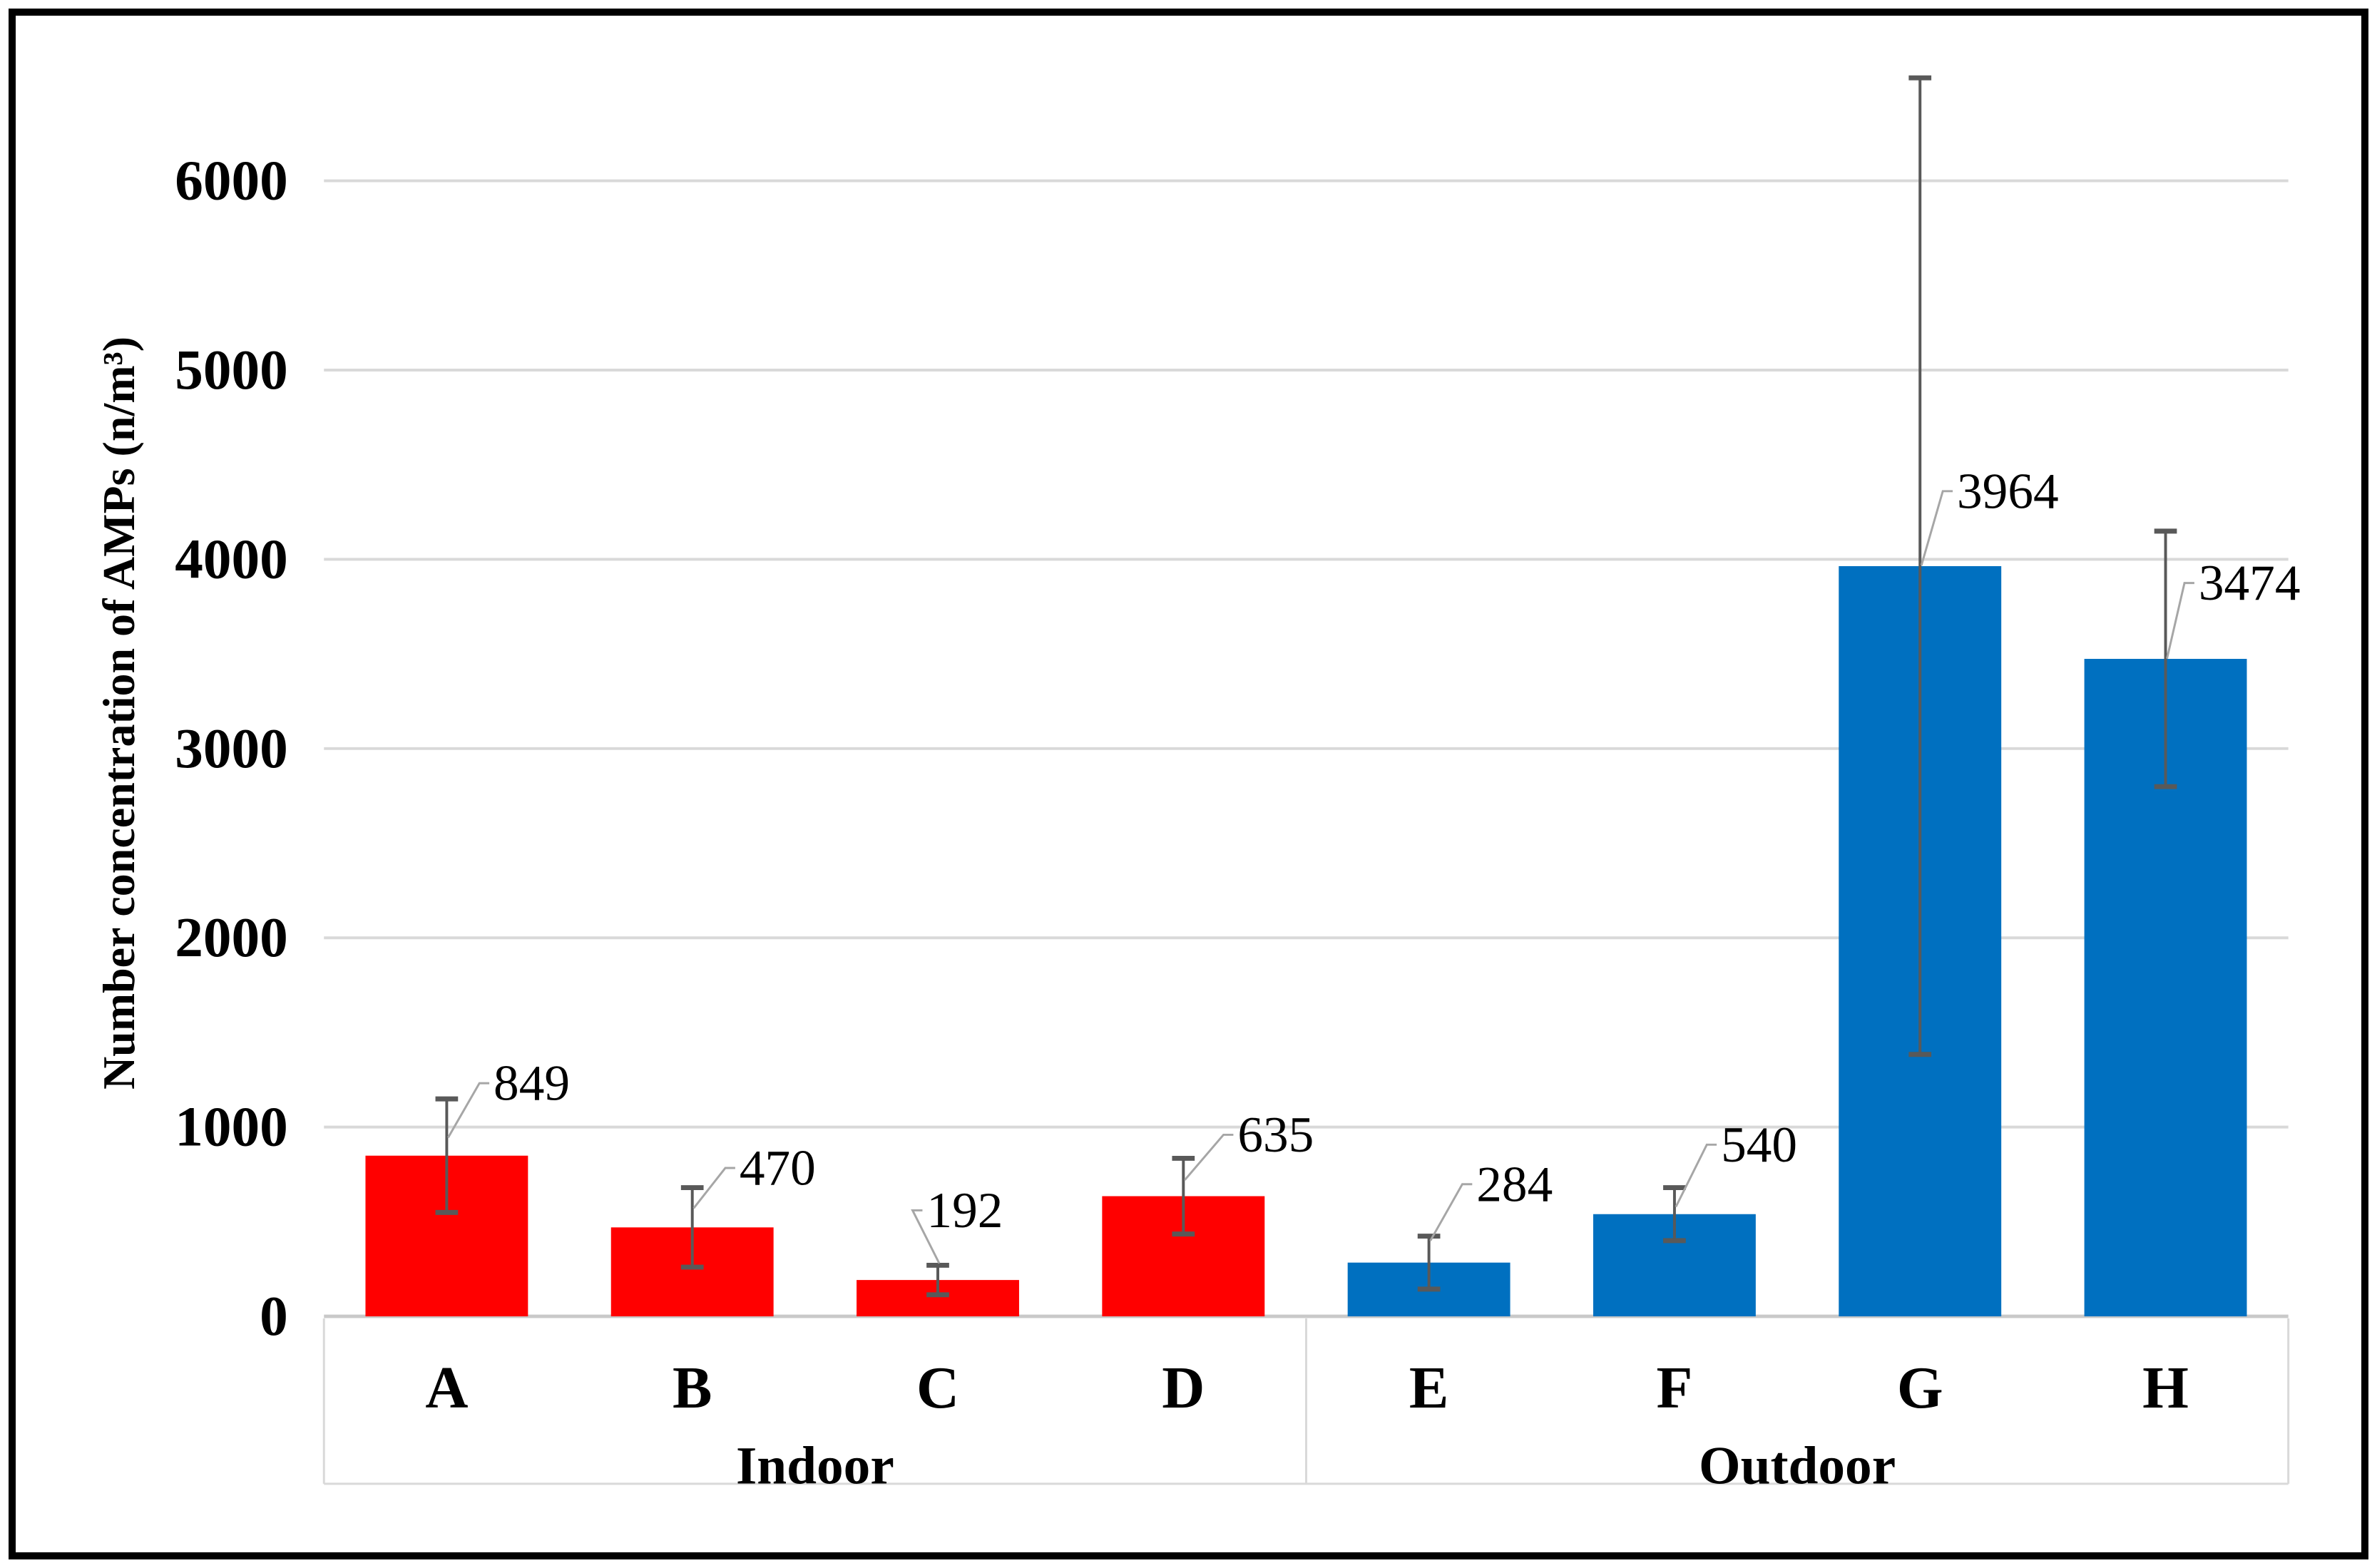 The width and height of the screenshot is (2377, 1568). What do you see at coordinates (1429, 1388) in the screenshot?
I see `category-label-E: E` at bounding box center [1429, 1388].